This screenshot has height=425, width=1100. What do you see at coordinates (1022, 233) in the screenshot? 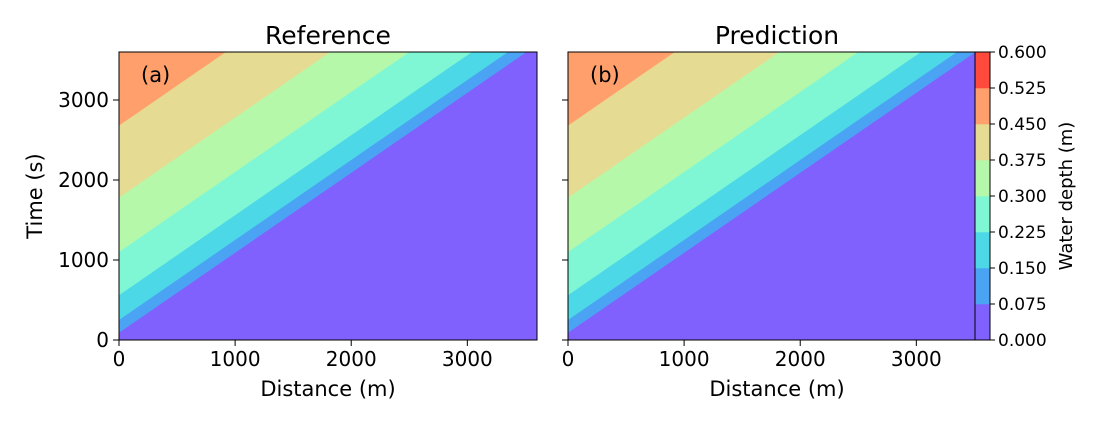
I see `colorbar-tick-label: 0.225` at bounding box center [1022, 233].